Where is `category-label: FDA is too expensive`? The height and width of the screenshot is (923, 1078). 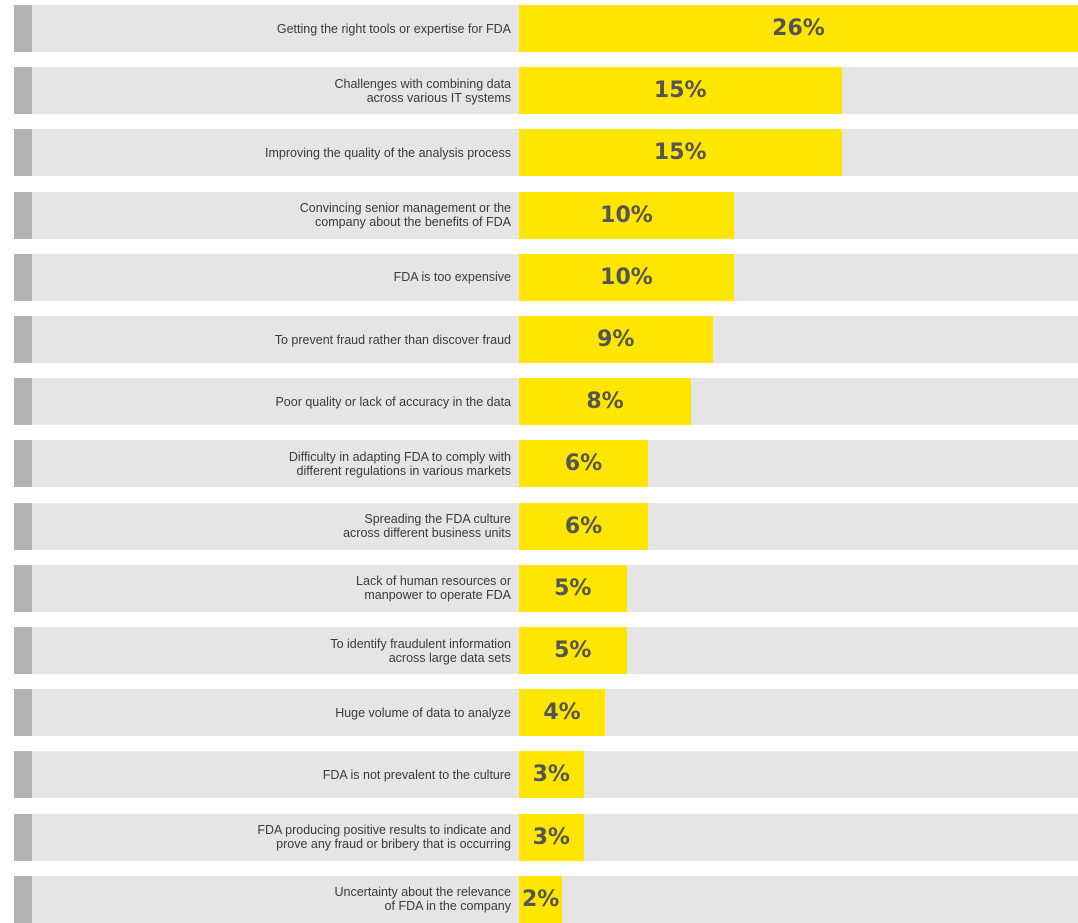
category-label: FDA is too expensive is located at coordinates (452, 277).